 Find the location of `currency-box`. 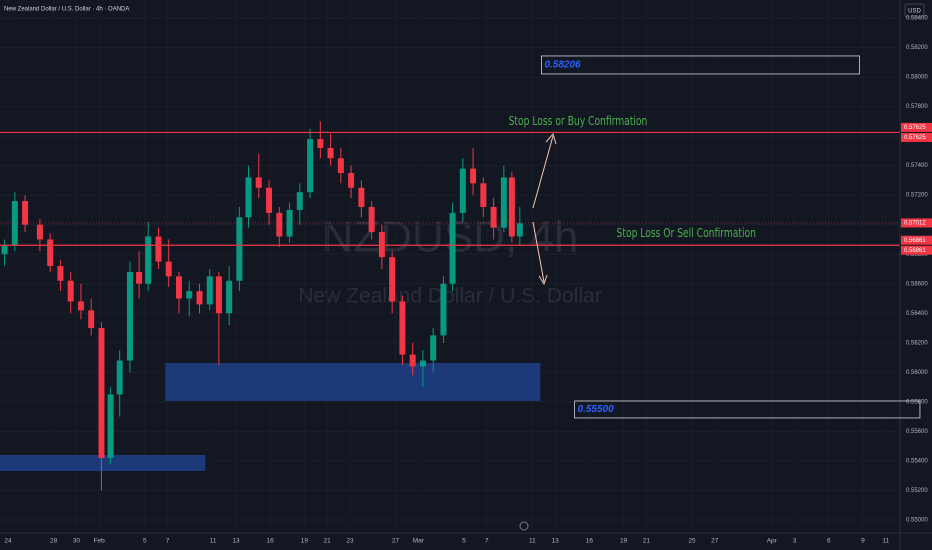

currency-box is located at coordinates (914, 10).